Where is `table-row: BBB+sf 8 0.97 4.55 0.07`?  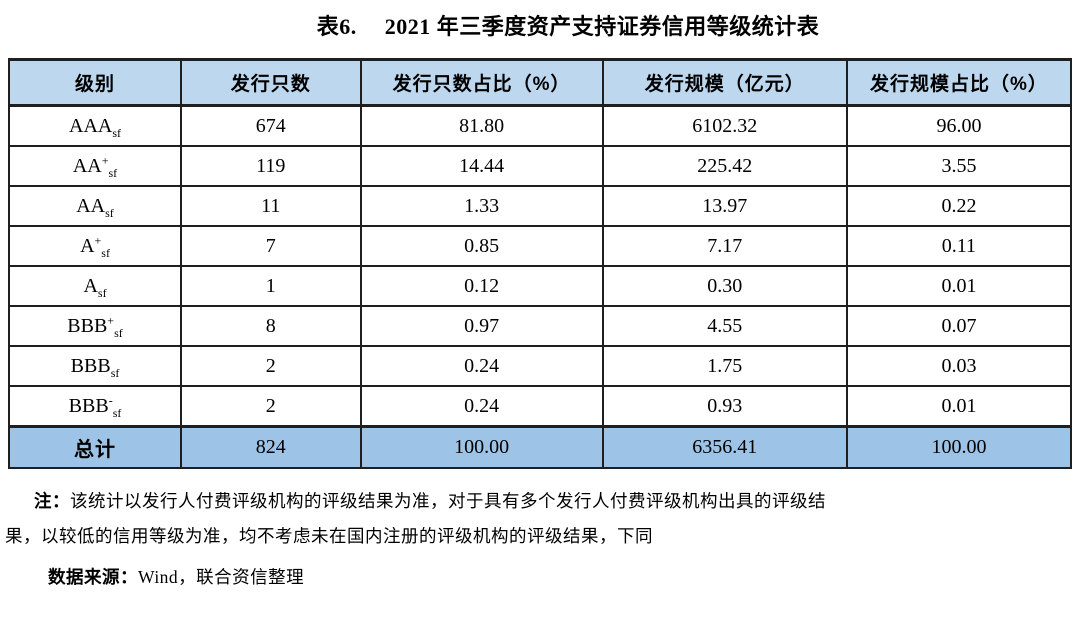
table-row: BBB+sf 8 0.97 4.55 0.07 is located at coordinates (540, 326).